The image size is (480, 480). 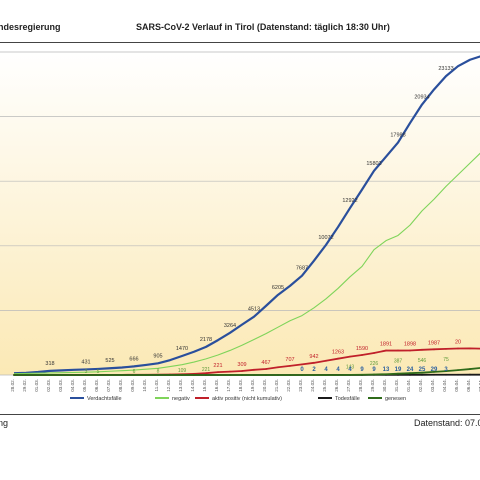 I want to click on x-tick-label: 11.03., so click(x=156, y=385).